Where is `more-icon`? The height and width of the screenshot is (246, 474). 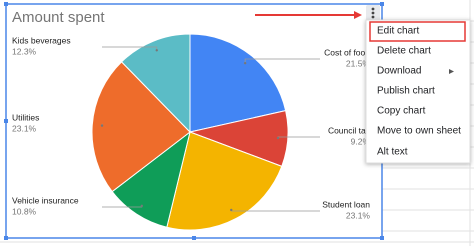
more-icon is located at coordinates (373, 13).